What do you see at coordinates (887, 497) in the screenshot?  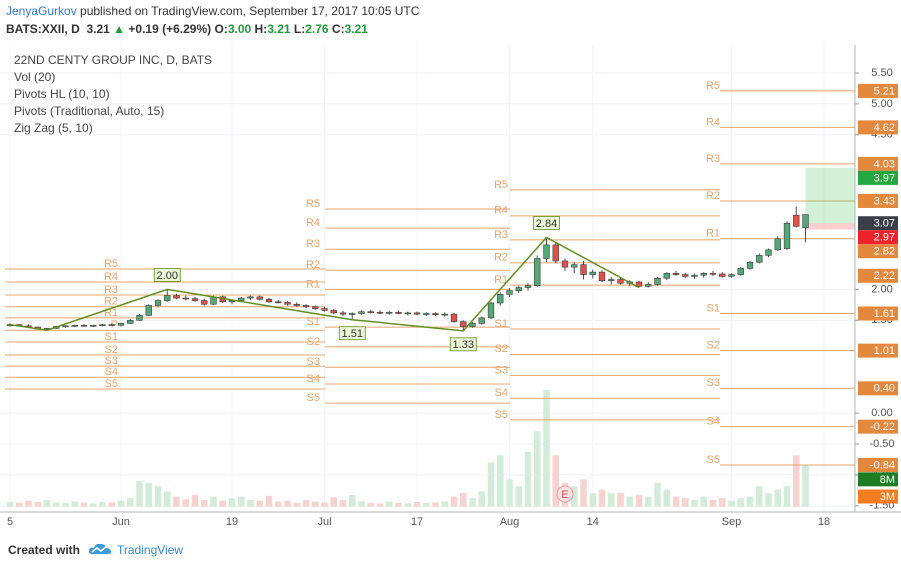 I see `price-badge-label: 3M` at bounding box center [887, 497].